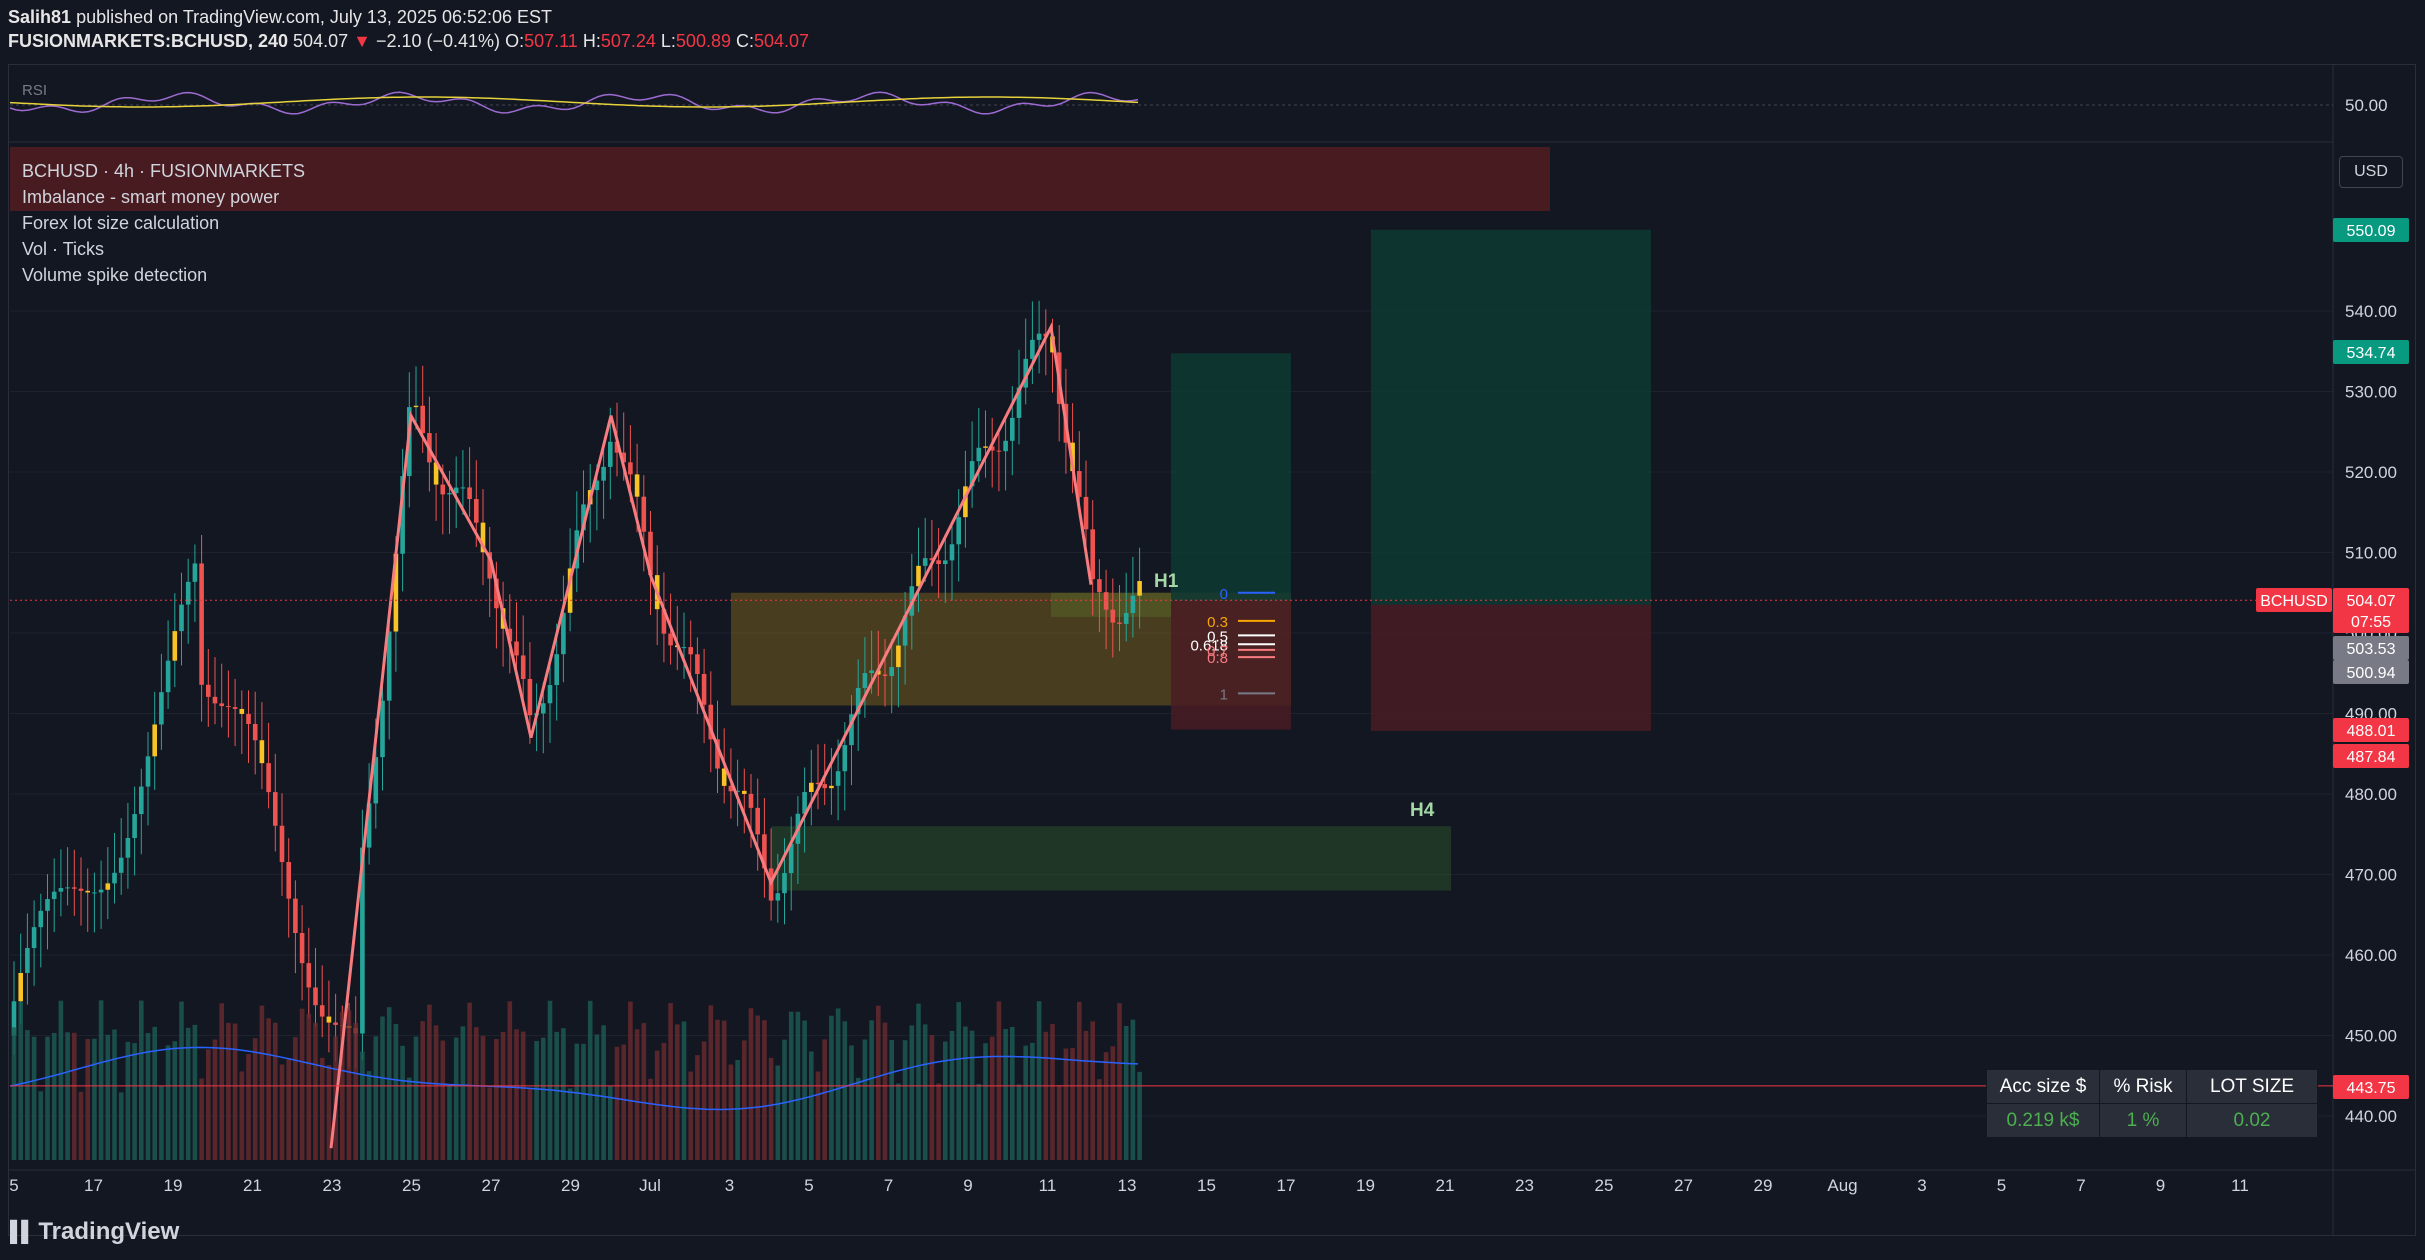 The height and width of the screenshot is (1260, 2425). What do you see at coordinates (94, 1232) in the screenshot?
I see `tradingview-brand: ▌▌ TradingView` at bounding box center [94, 1232].